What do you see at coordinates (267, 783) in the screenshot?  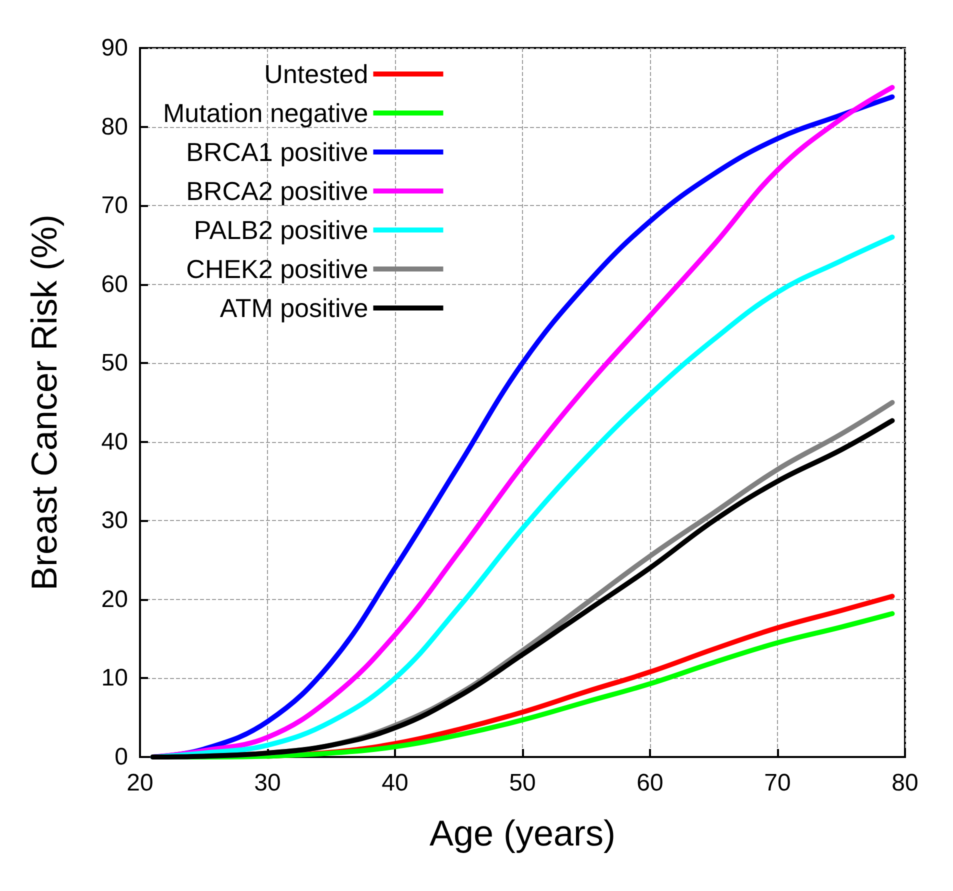 I see `x-tick-label: 30` at bounding box center [267, 783].